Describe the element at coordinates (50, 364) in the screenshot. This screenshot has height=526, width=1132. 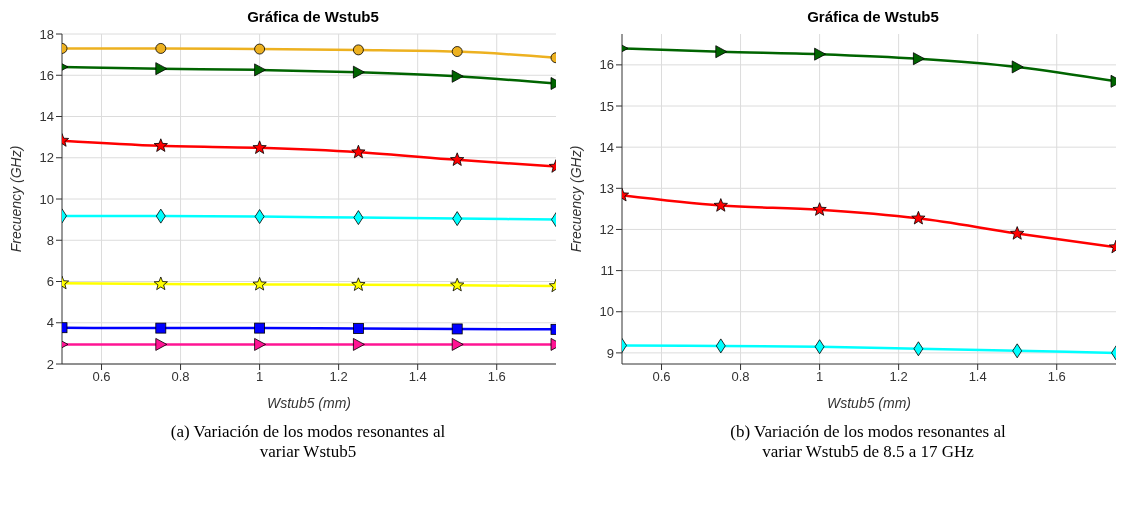
I see `y-tick-label: 2` at that location.